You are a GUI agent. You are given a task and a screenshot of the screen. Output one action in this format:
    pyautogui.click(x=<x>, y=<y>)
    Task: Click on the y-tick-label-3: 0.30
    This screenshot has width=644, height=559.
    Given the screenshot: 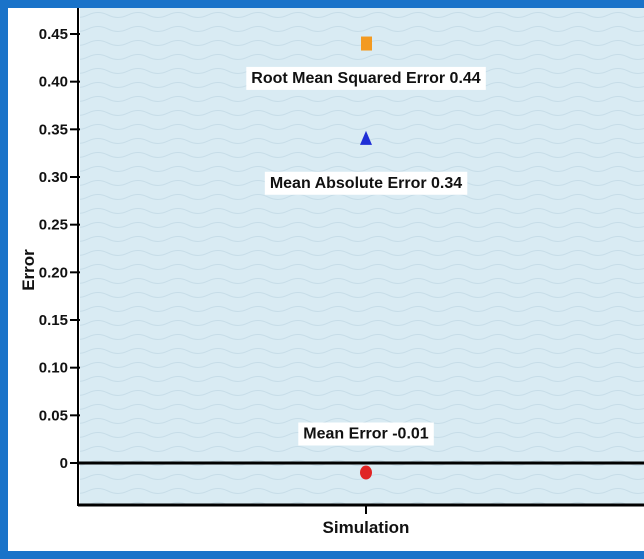 What is the action you would take?
    pyautogui.click(x=53, y=177)
    